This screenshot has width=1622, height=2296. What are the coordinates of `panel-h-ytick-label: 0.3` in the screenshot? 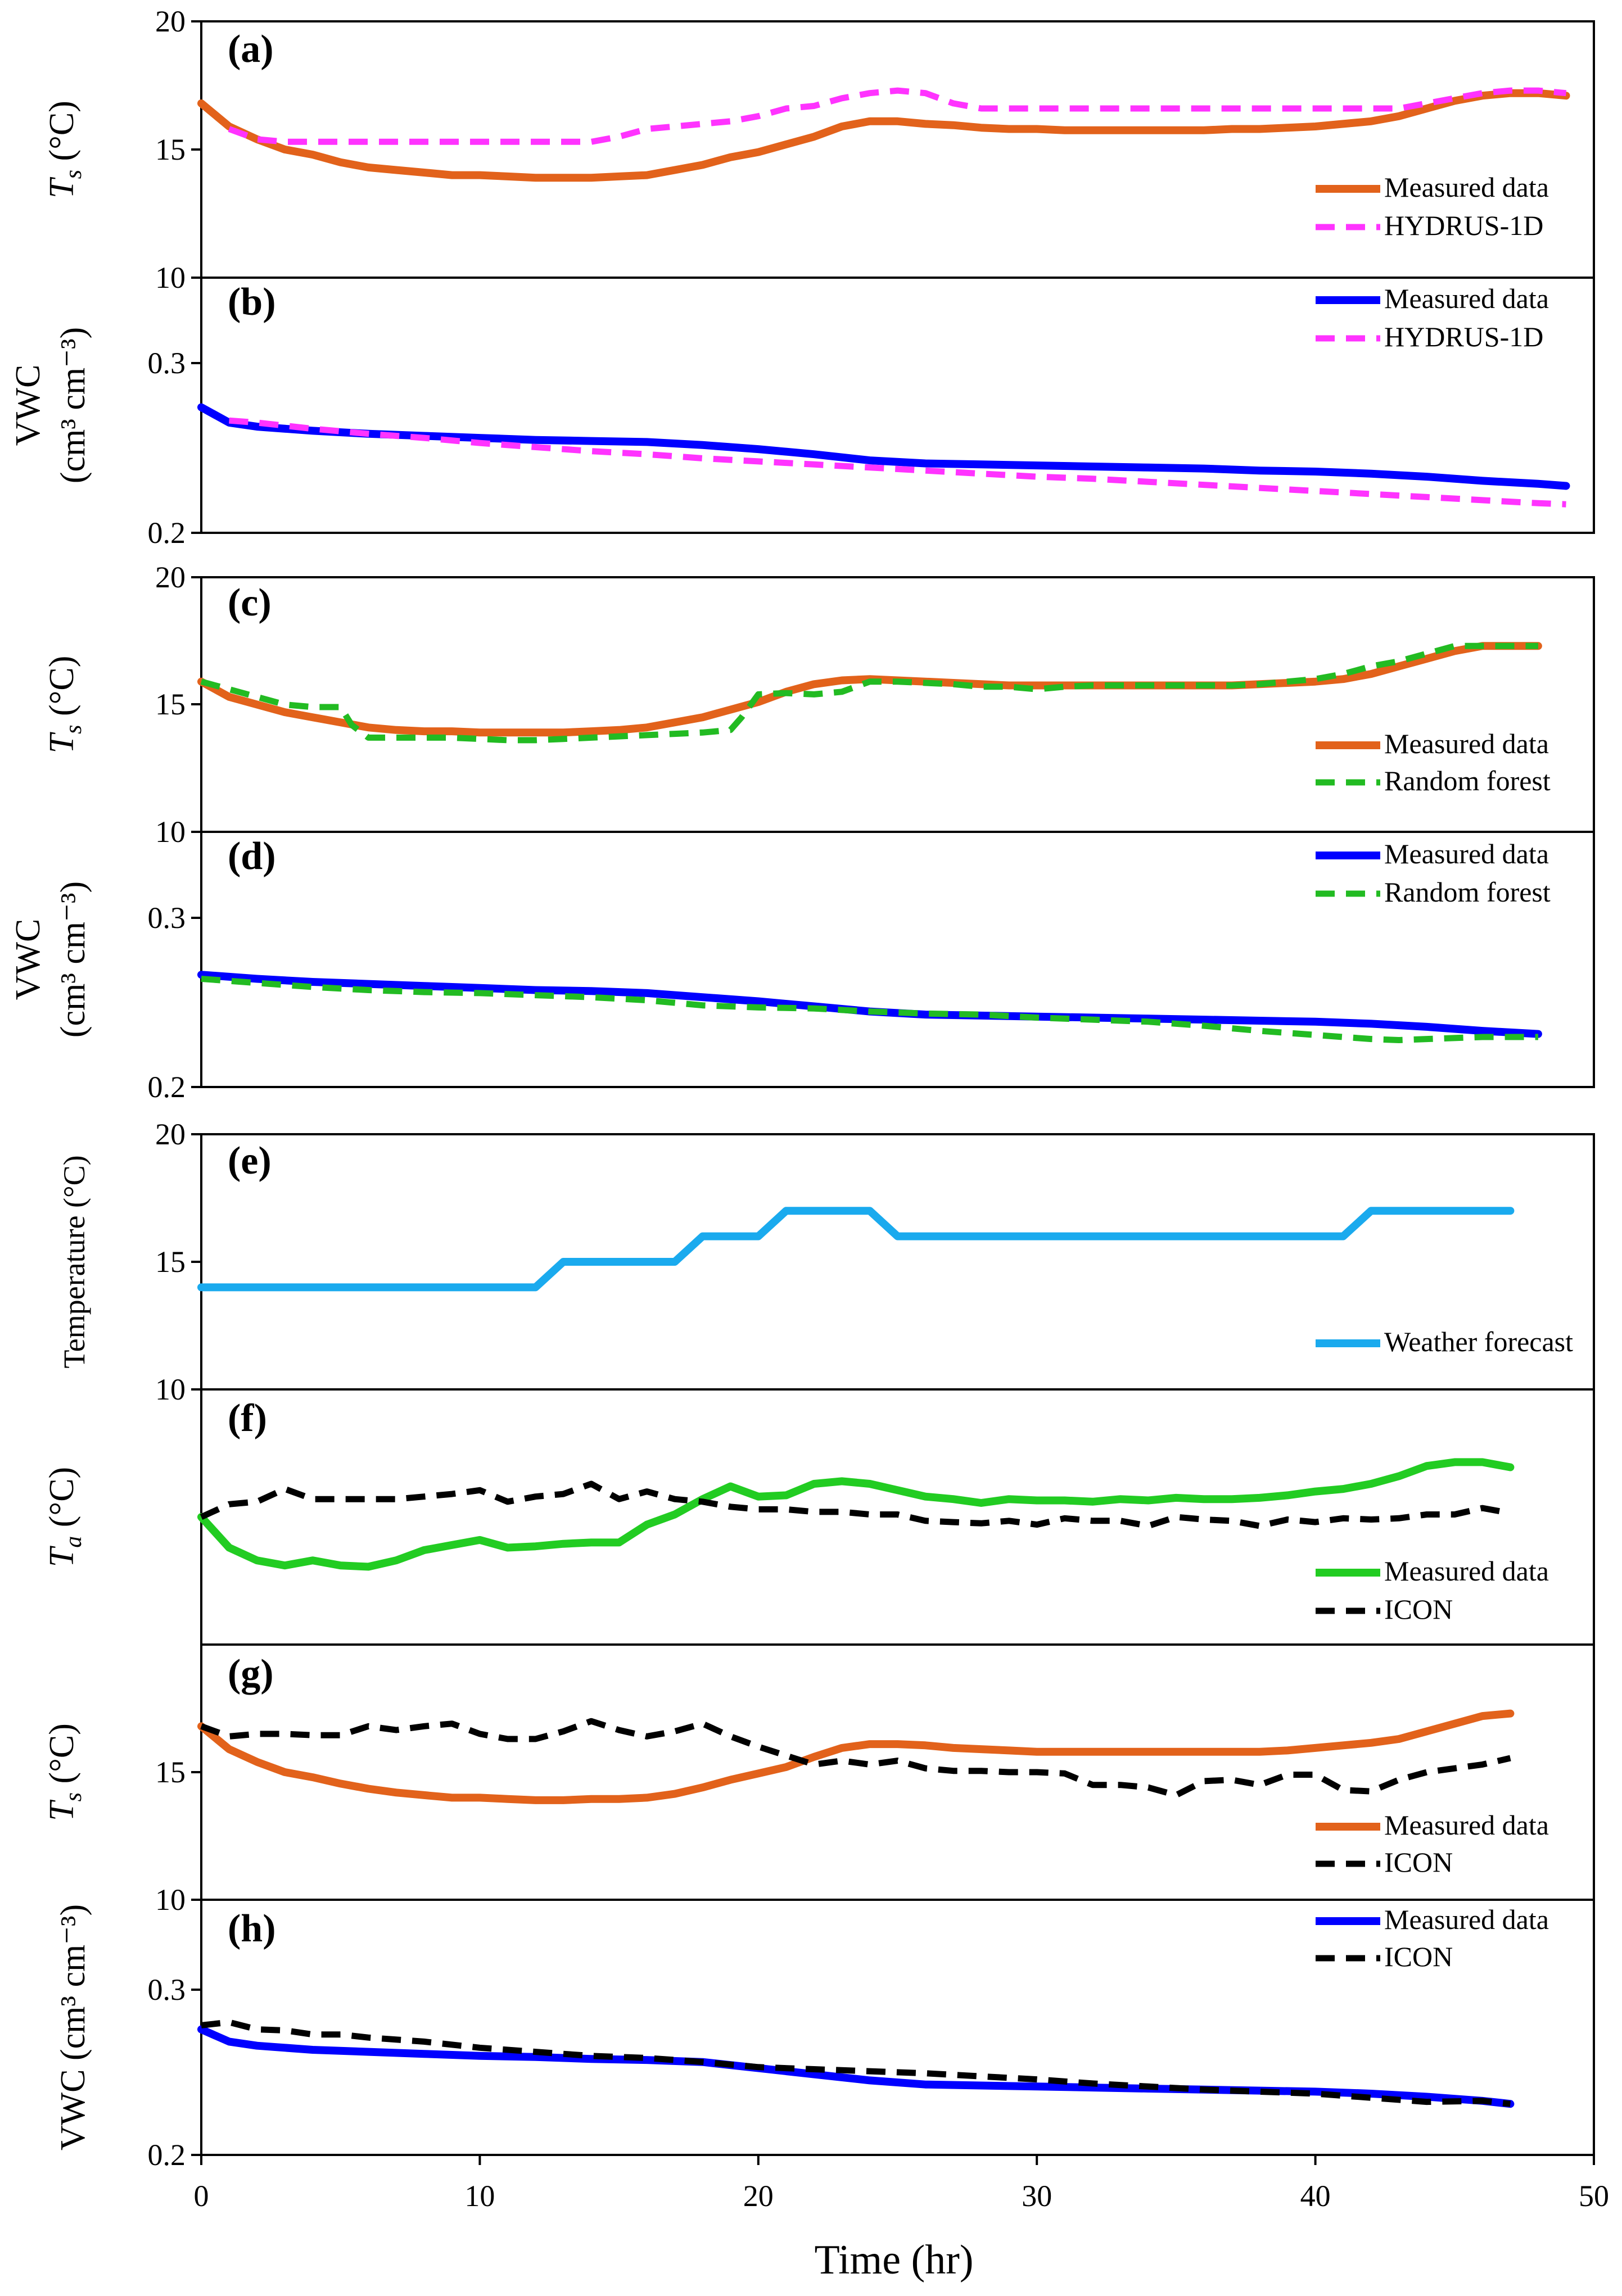 It's located at (167, 1990).